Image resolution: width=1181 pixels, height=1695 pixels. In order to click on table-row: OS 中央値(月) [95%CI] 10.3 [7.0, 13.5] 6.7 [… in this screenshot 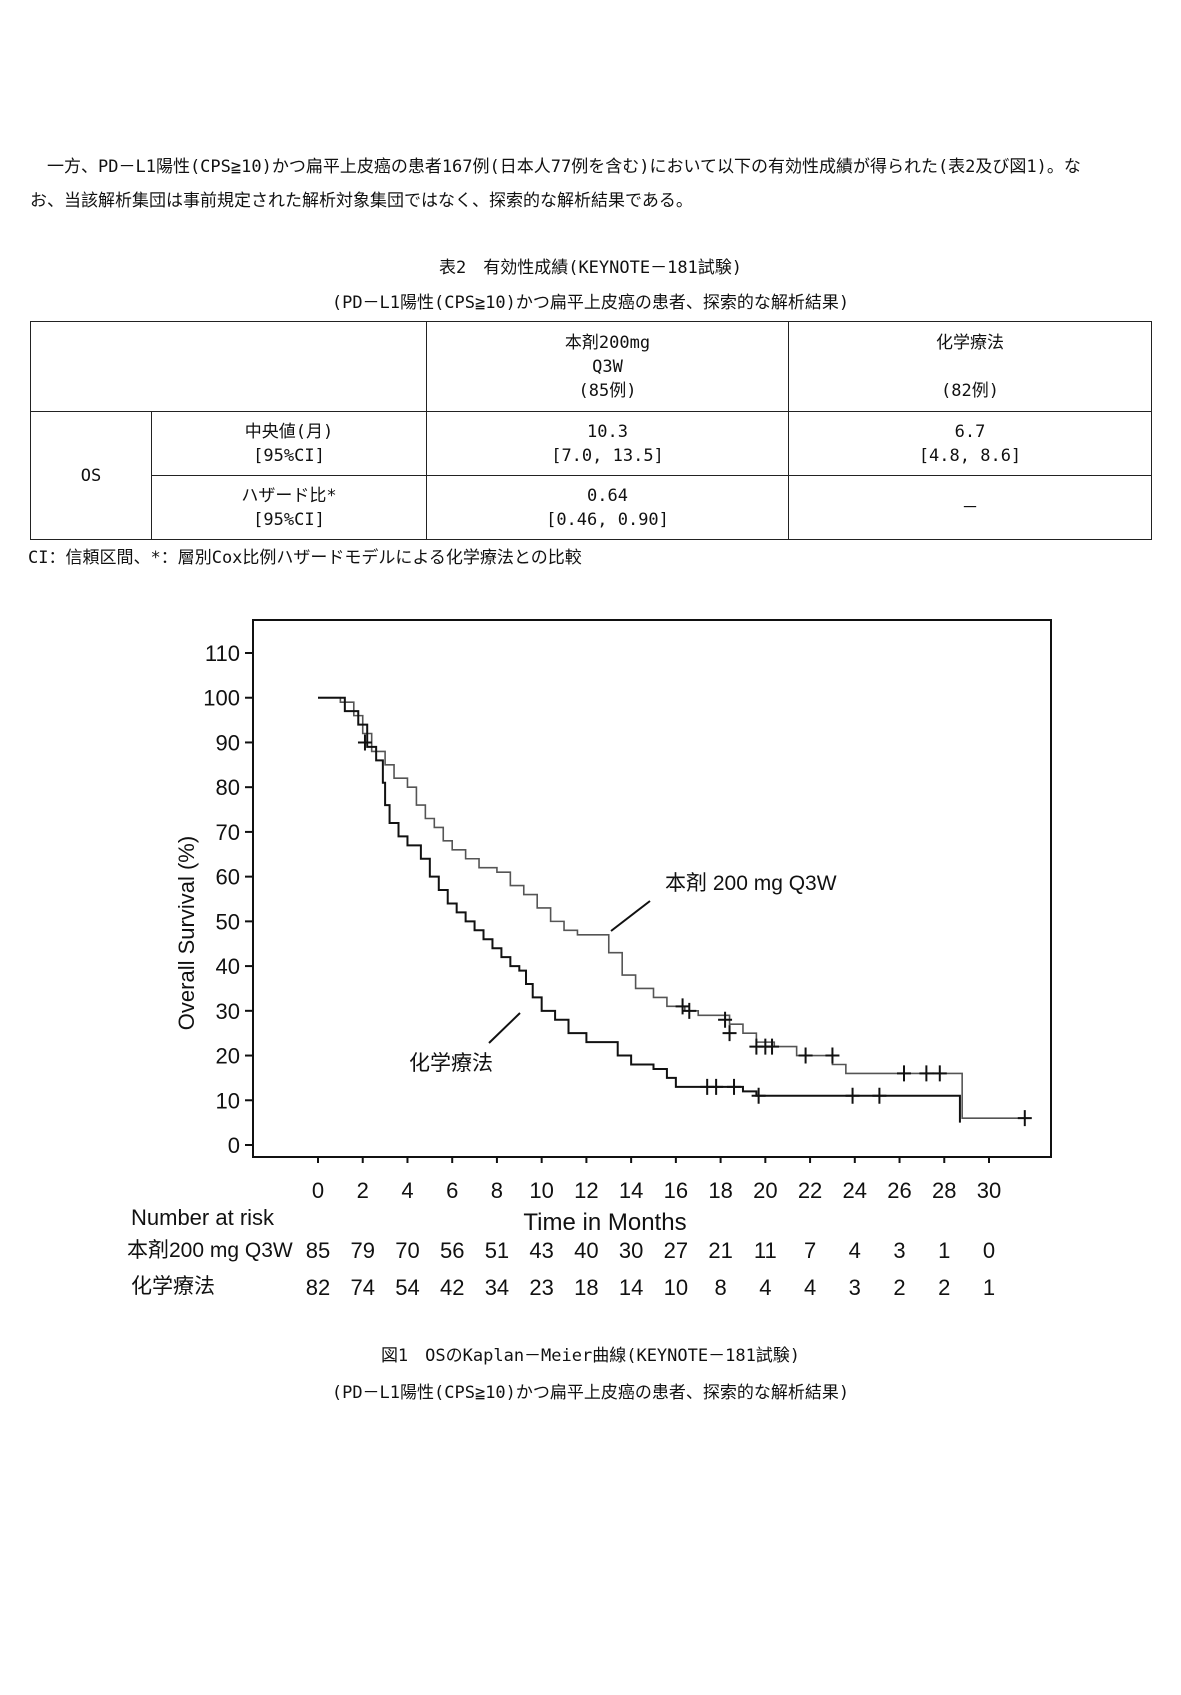, I will do `click(591, 475)`.